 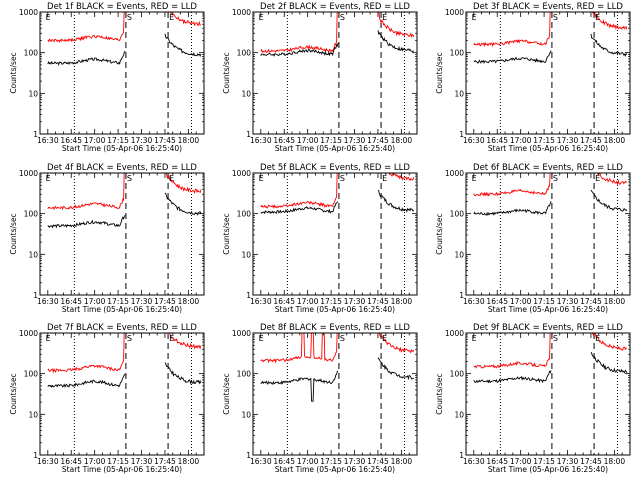 What do you see at coordinates (122, 168) in the screenshot?
I see `panel-title: Det 4f BLACK = Events, RED = LLD` at bounding box center [122, 168].